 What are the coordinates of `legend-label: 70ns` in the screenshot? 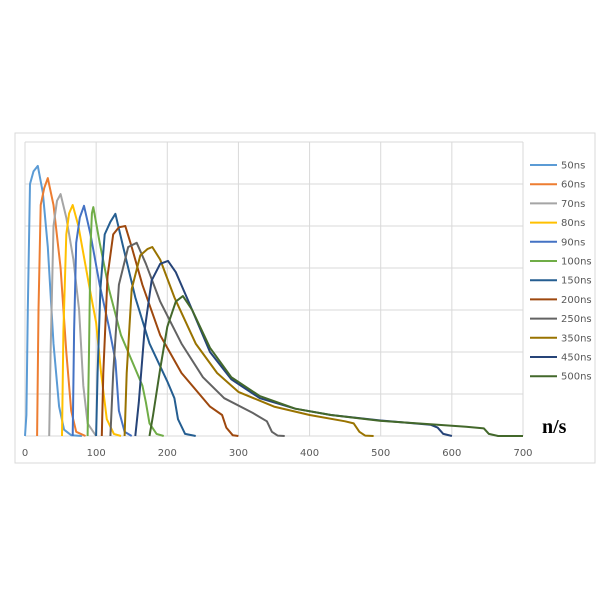 It's located at (573, 204).